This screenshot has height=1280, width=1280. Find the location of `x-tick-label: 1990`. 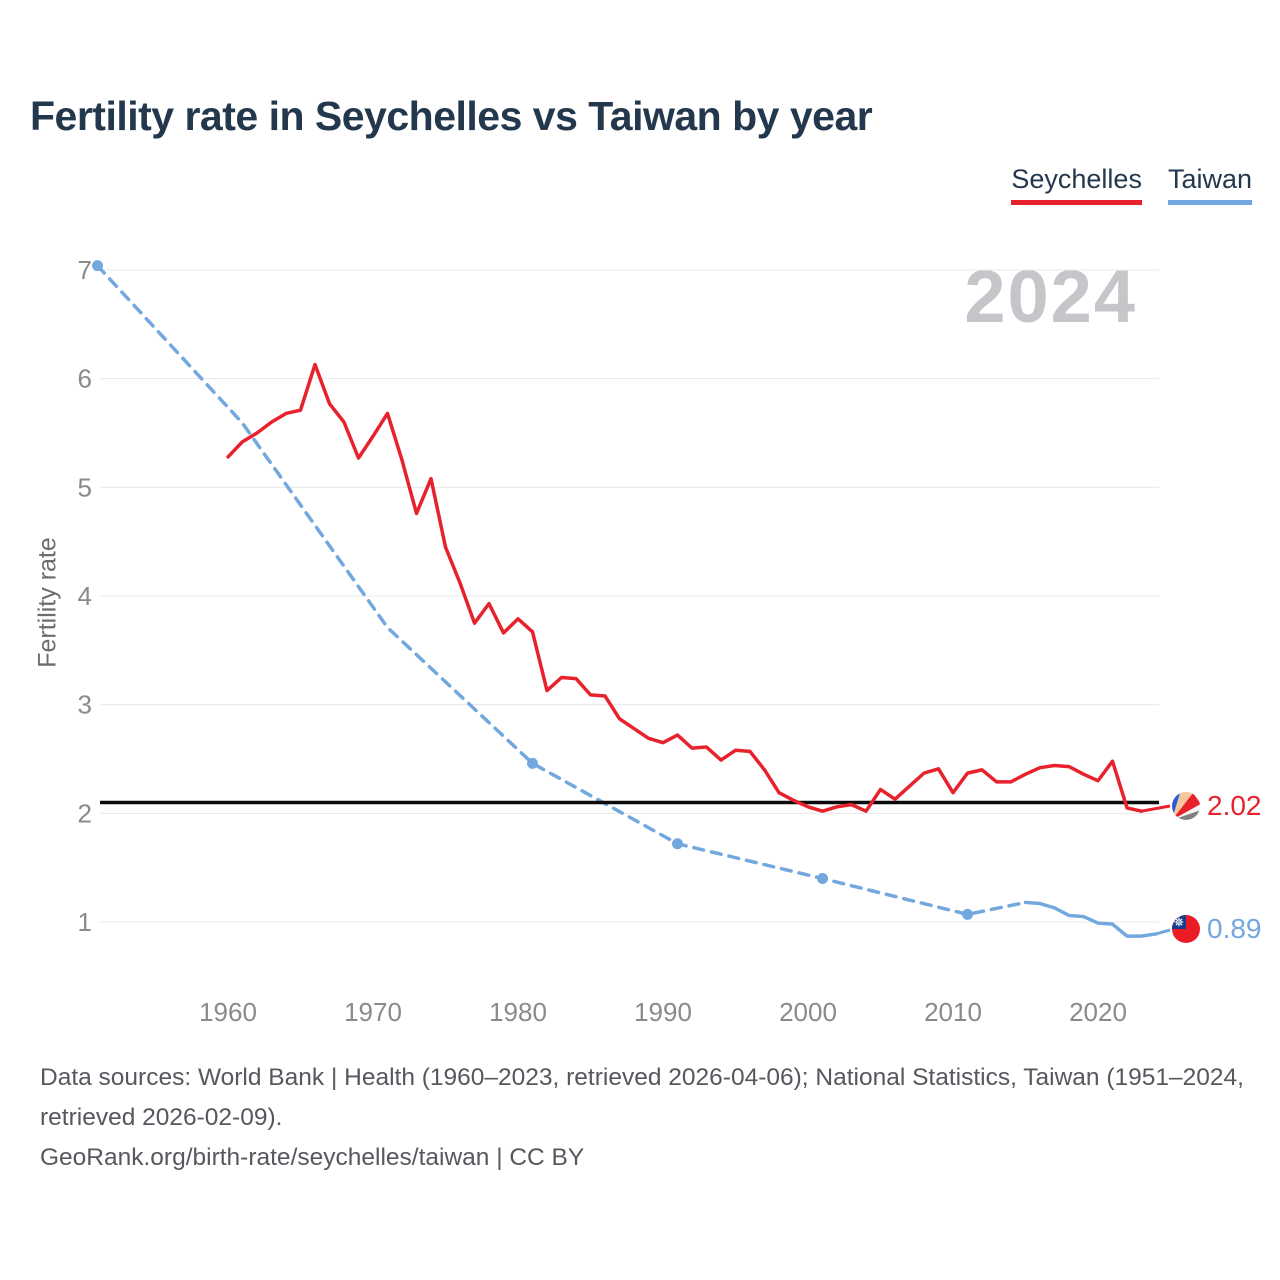

x-tick-label: 1990 is located at coordinates (663, 1012).